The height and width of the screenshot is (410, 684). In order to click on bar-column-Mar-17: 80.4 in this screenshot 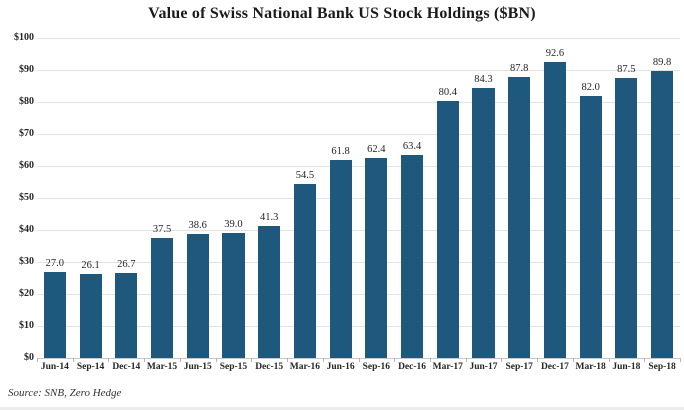, I will do `click(448, 198)`.